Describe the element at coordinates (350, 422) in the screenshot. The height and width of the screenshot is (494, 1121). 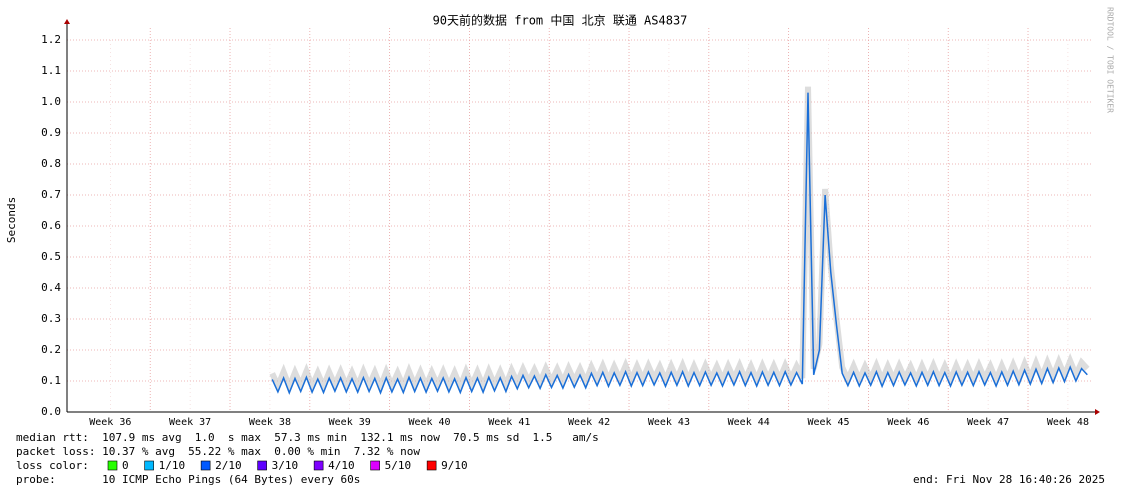
I see `x-tick-label: Week 39` at that location.